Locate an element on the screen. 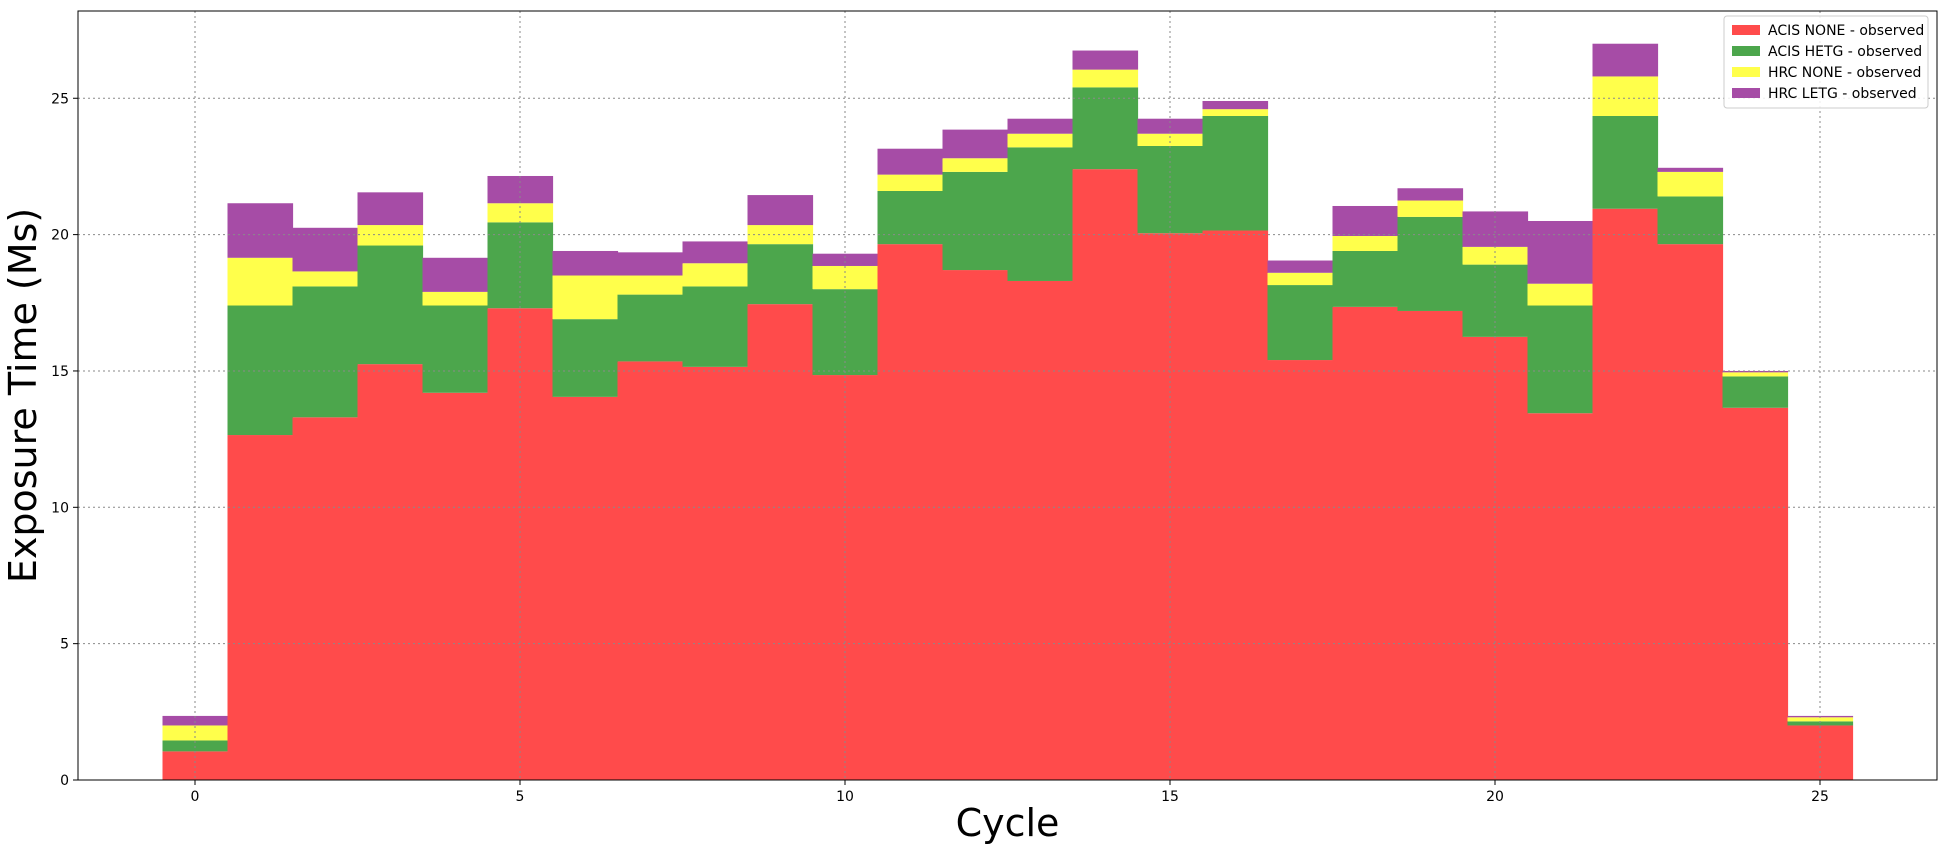 This screenshot has height=853, width=1947. bar-segment-s2-c16 is located at coordinates (1235, 112).